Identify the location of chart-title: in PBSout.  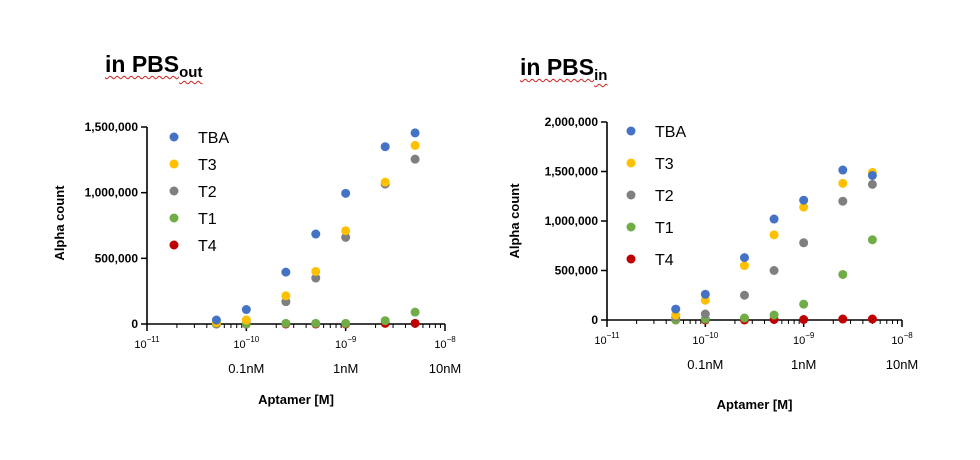
(153, 66).